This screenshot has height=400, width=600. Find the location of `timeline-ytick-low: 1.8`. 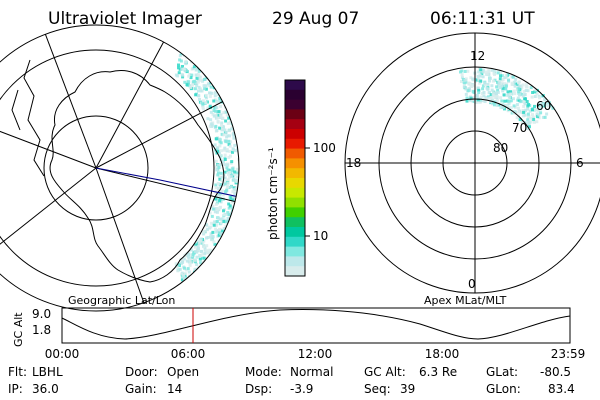

timeline-ytick-low: 1.8 is located at coordinates (41, 330).